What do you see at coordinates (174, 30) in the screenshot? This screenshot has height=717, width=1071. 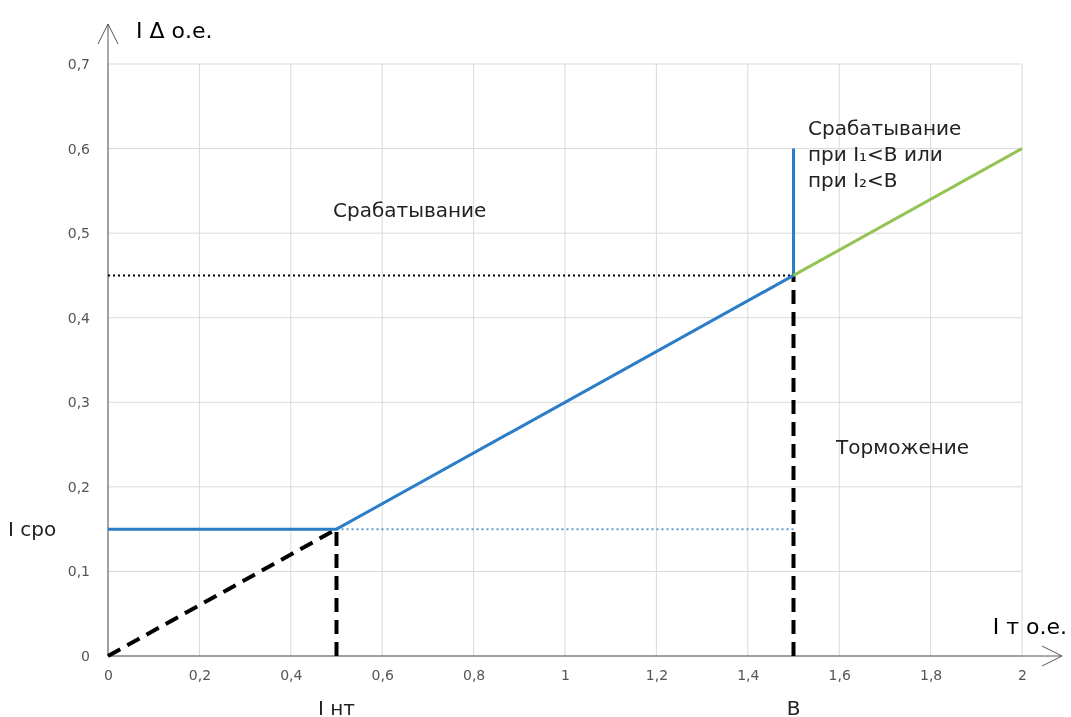 I see `y-axis-title: I Δ о.е.` at bounding box center [174, 30].